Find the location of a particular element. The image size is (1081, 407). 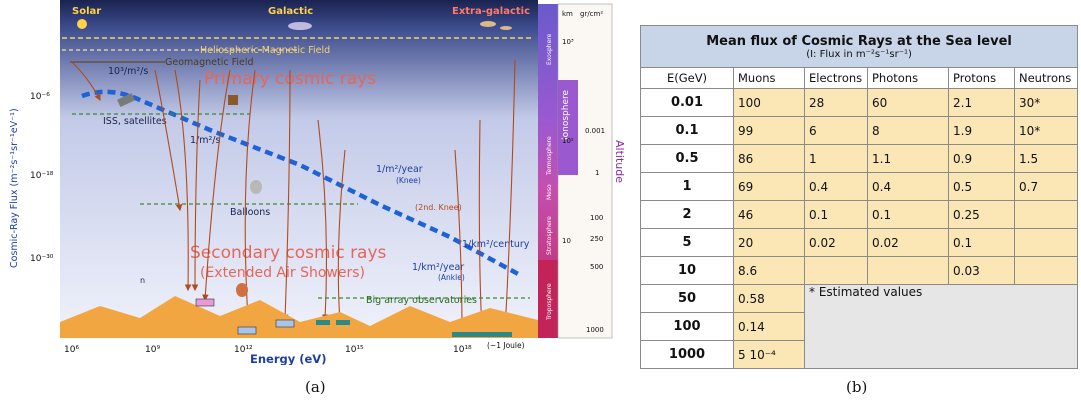

label-solar: Solar is located at coordinates (86, 11).